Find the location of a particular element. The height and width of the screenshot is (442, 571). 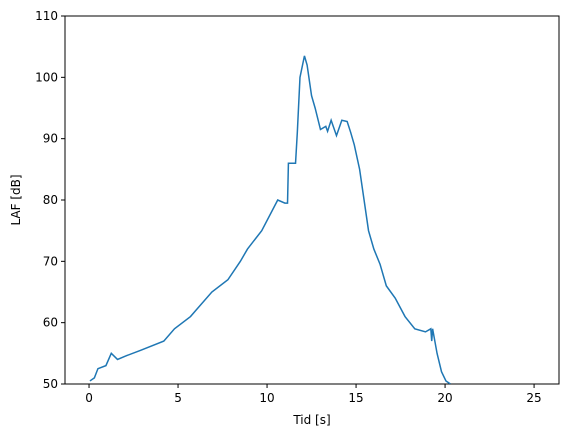

x-tick-label: 15 is located at coordinates (355, 398).